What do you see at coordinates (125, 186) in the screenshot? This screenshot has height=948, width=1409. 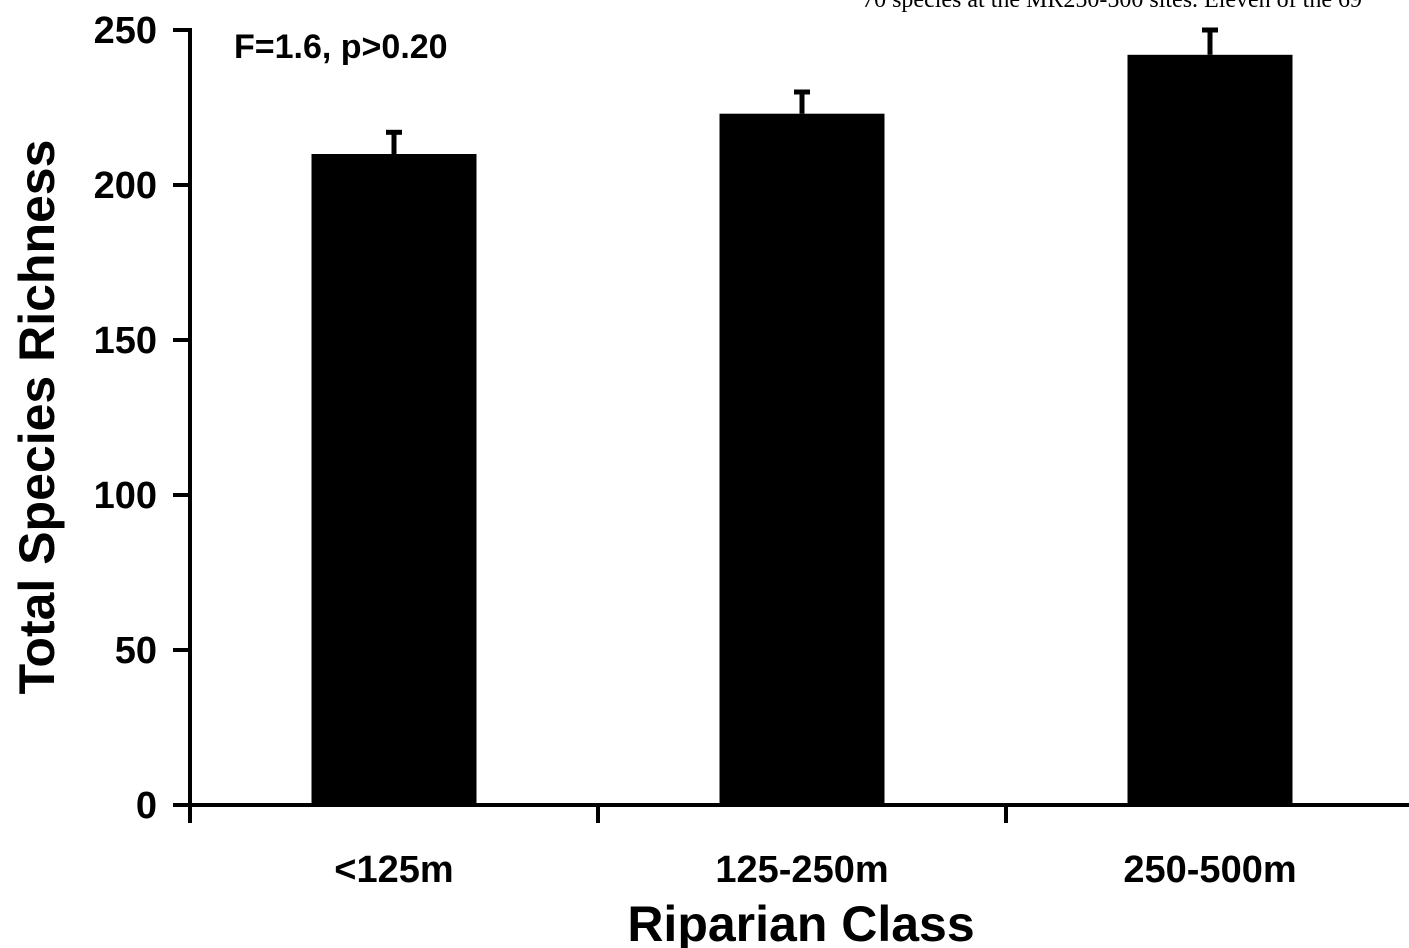 I see `y-tick-label-4: 200` at bounding box center [125, 186].